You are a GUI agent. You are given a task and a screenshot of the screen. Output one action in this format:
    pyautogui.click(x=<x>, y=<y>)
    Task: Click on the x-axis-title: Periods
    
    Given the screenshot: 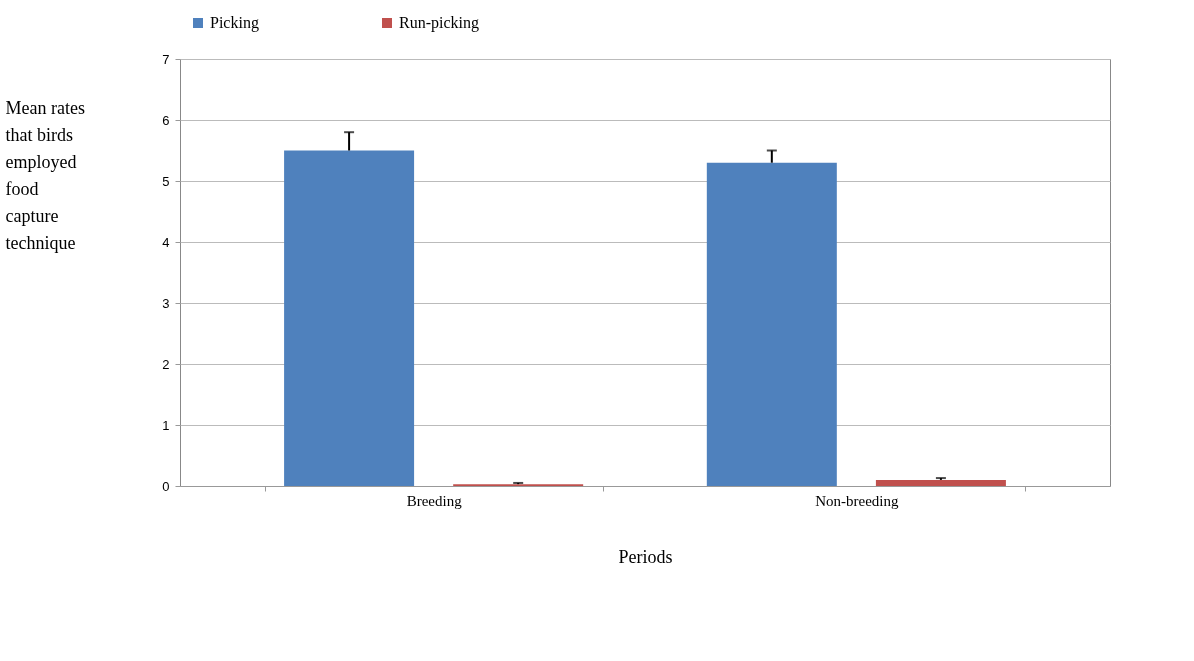 What is the action you would take?
    pyautogui.click(x=645, y=556)
    